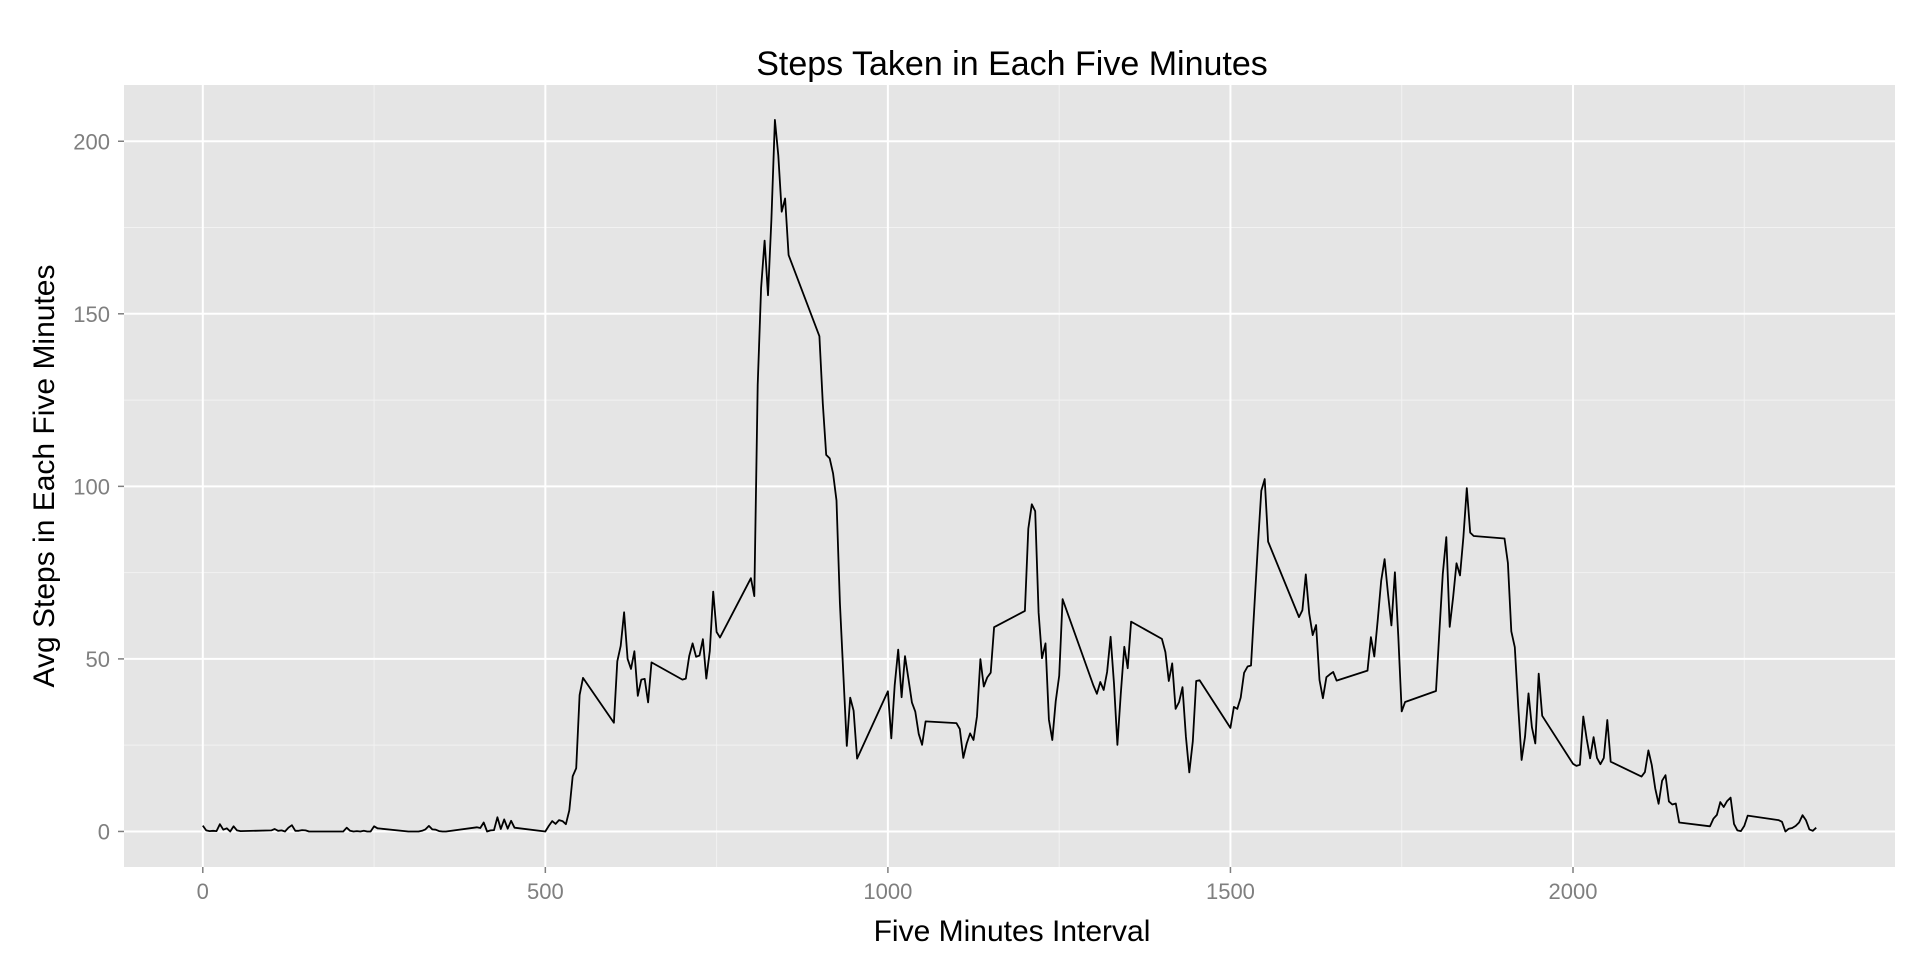 This screenshot has height=960, width=1920. I want to click on y-tick-label: 50, so click(98, 659).